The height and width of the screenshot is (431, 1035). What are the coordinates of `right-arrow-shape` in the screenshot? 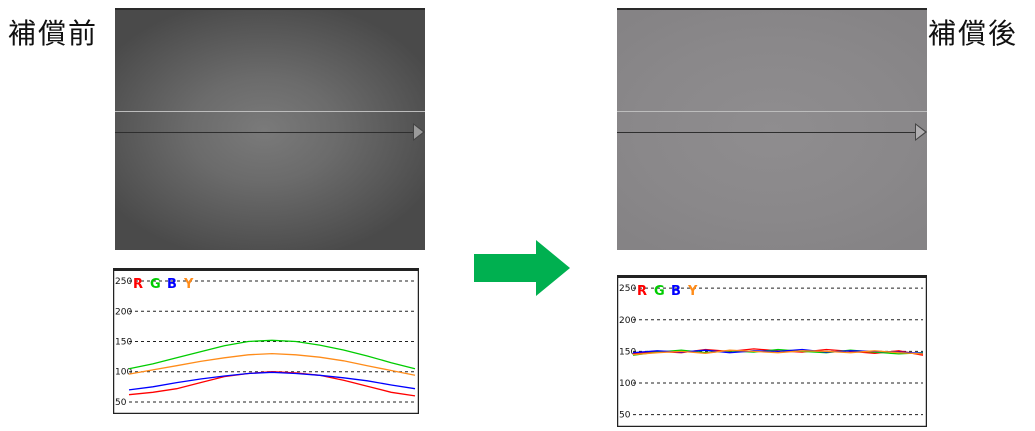 It's located at (522, 268).